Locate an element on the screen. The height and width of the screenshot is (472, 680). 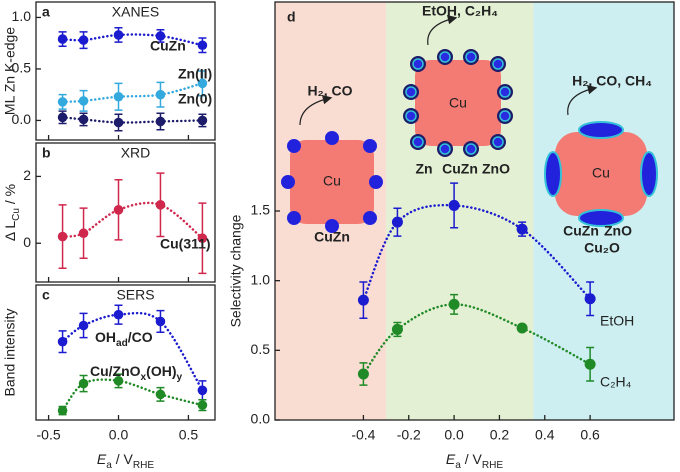
y-tick-label: 0.0 is located at coordinates (261, 419).